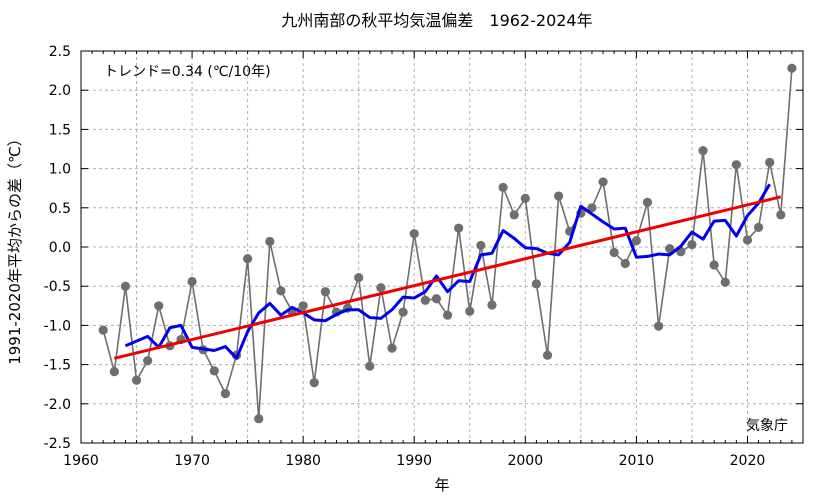 Image resolution: width=833 pixels, height=498 pixels. Describe the element at coordinates (637, 461) in the screenshot. I see `x-tick-label: 2010` at that location.